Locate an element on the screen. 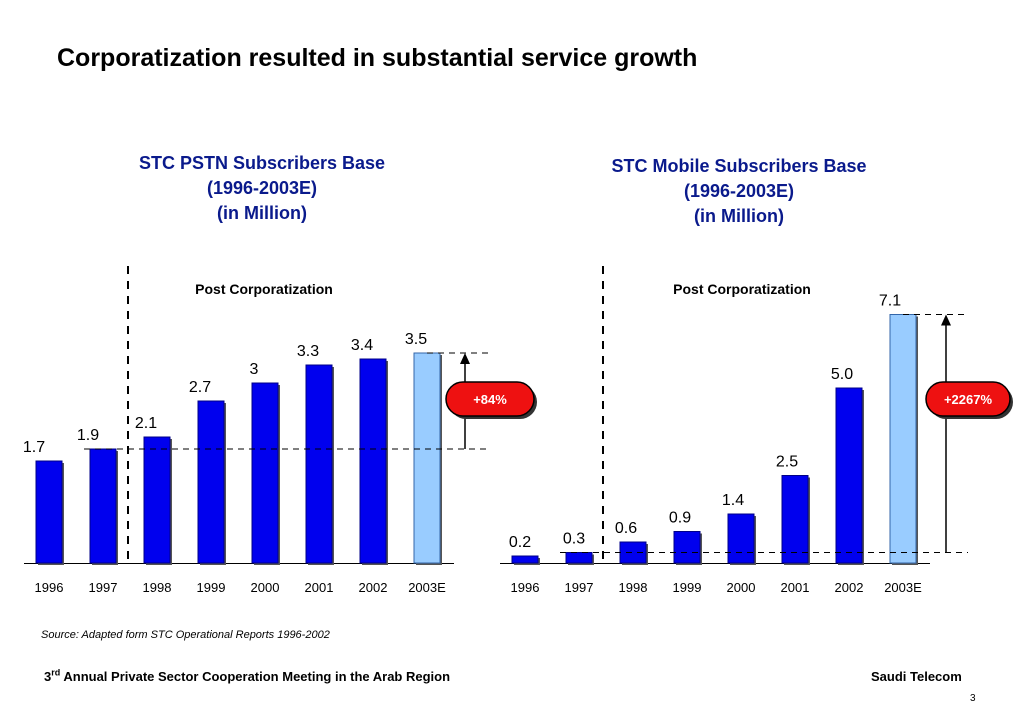 This screenshot has height=709, width=1024. mobile-value-label-2002: 5.0 is located at coordinates (842, 374).